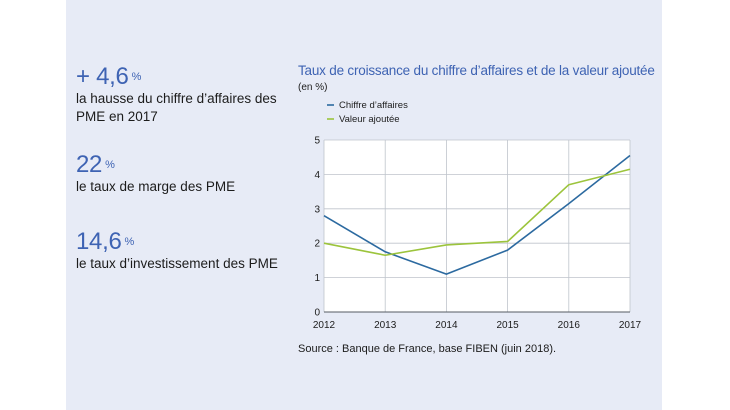  What do you see at coordinates (89, 164) in the screenshot?
I see `kpi-value: 22` at bounding box center [89, 164].